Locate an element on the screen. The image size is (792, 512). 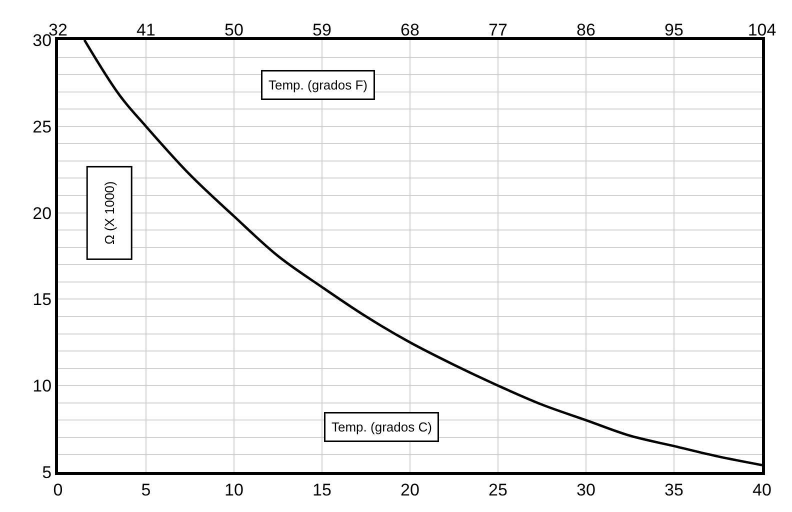
x2-axis-title: Temp. (grados F) is located at coordinates (318, 85).